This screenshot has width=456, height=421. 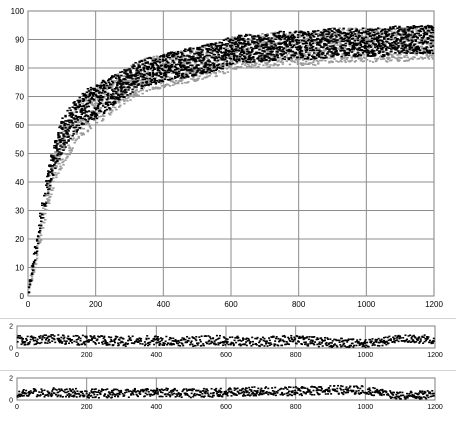 I want to click on y-tick-label: 50, so click(x=19, y=154).